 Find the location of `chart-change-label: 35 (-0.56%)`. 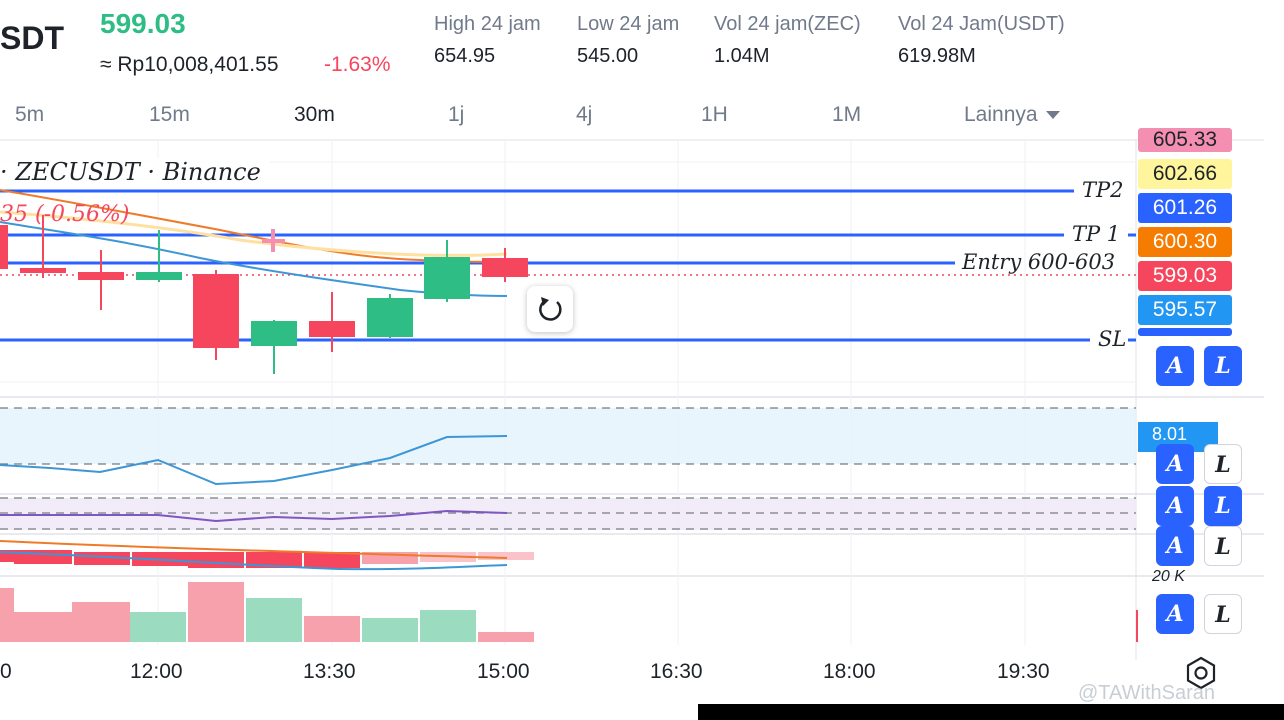

chart-change-label: 35 (-0.56%) is located at coordinates (65, 214).